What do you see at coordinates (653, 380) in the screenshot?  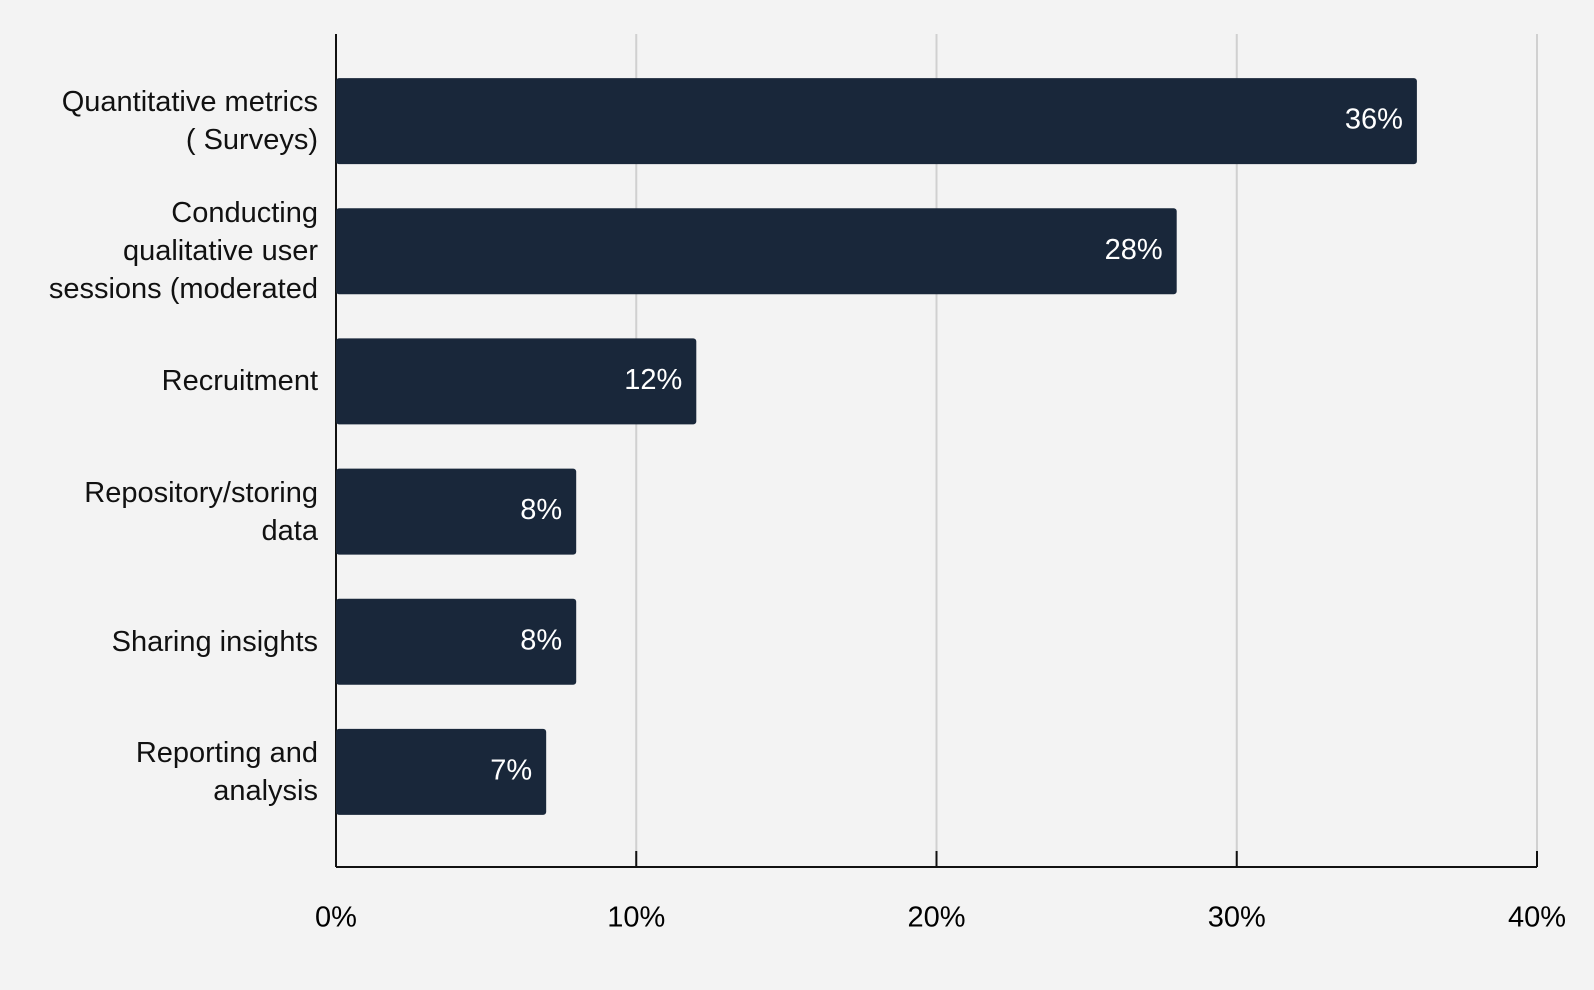 I see `value-label: 12%` at bounding box center [653, 380].